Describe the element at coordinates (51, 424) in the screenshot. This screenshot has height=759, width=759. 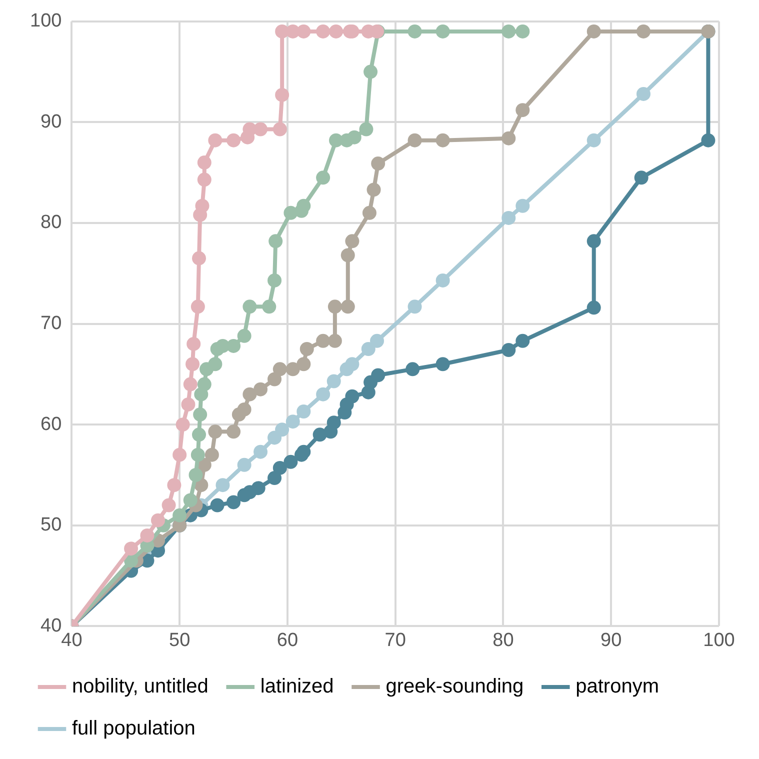
I see `y-tick-label: 60` at that location.